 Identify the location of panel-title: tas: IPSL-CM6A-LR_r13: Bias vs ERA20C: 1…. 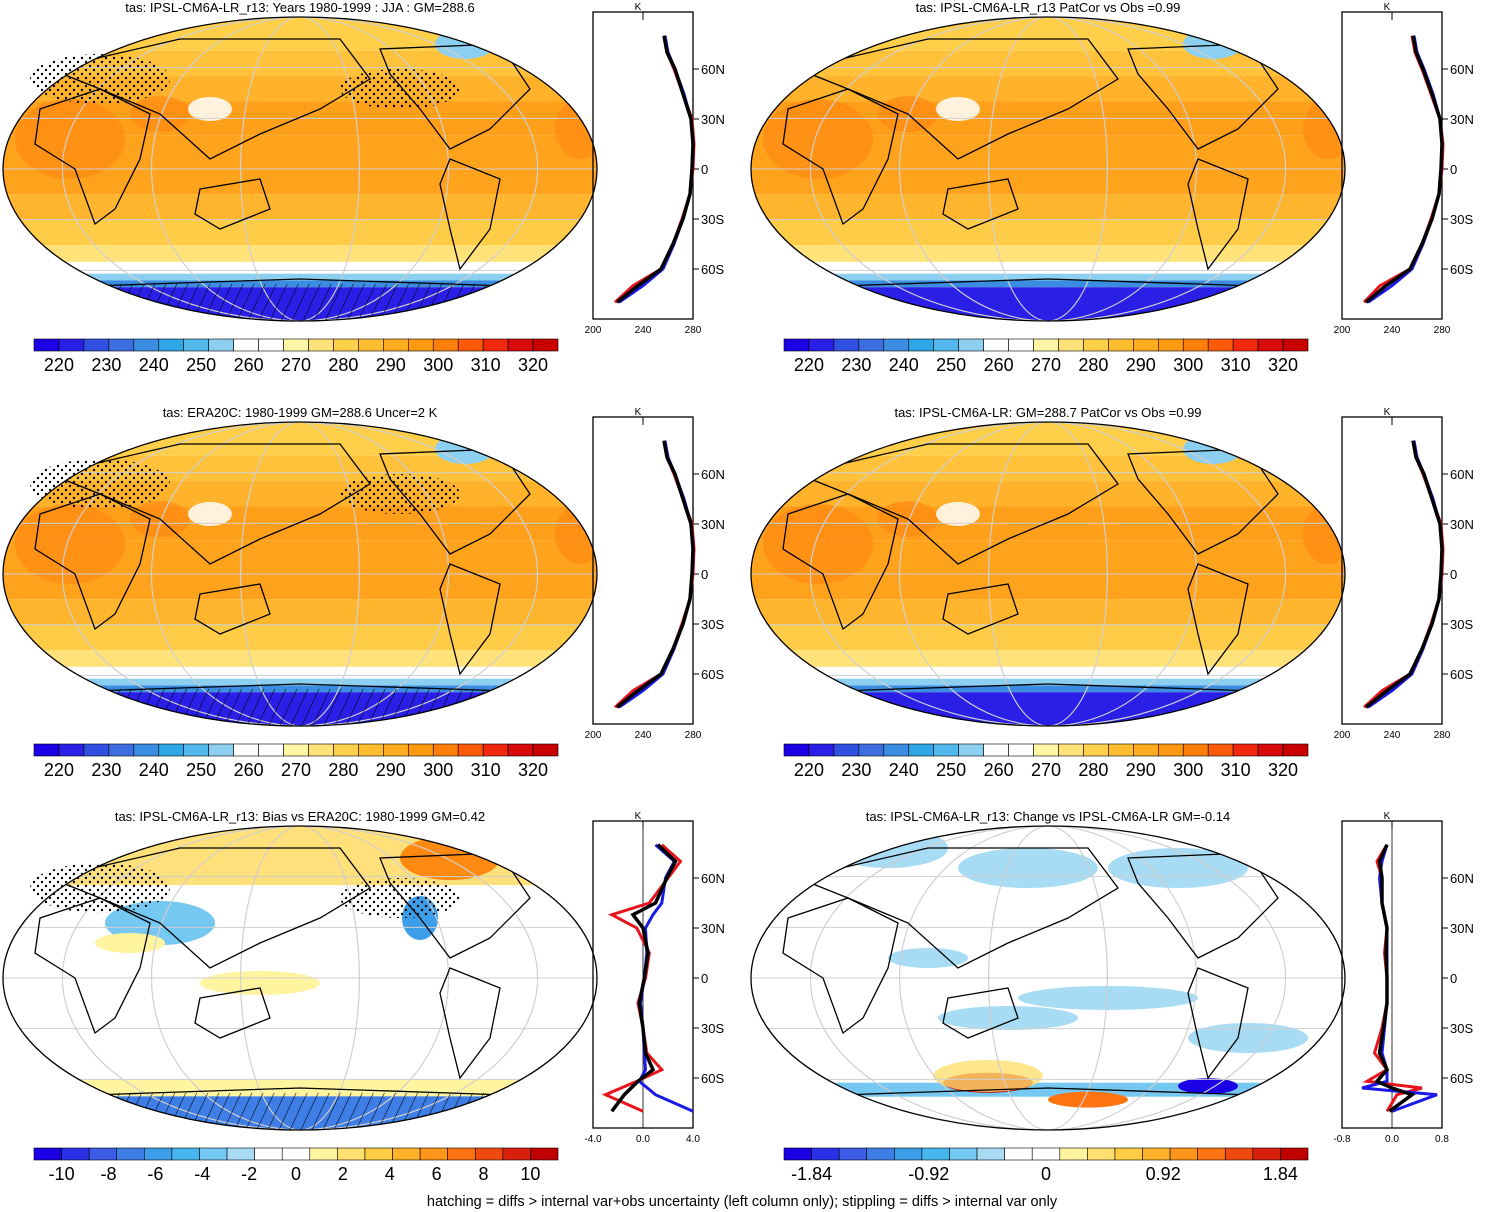
(300, 816).